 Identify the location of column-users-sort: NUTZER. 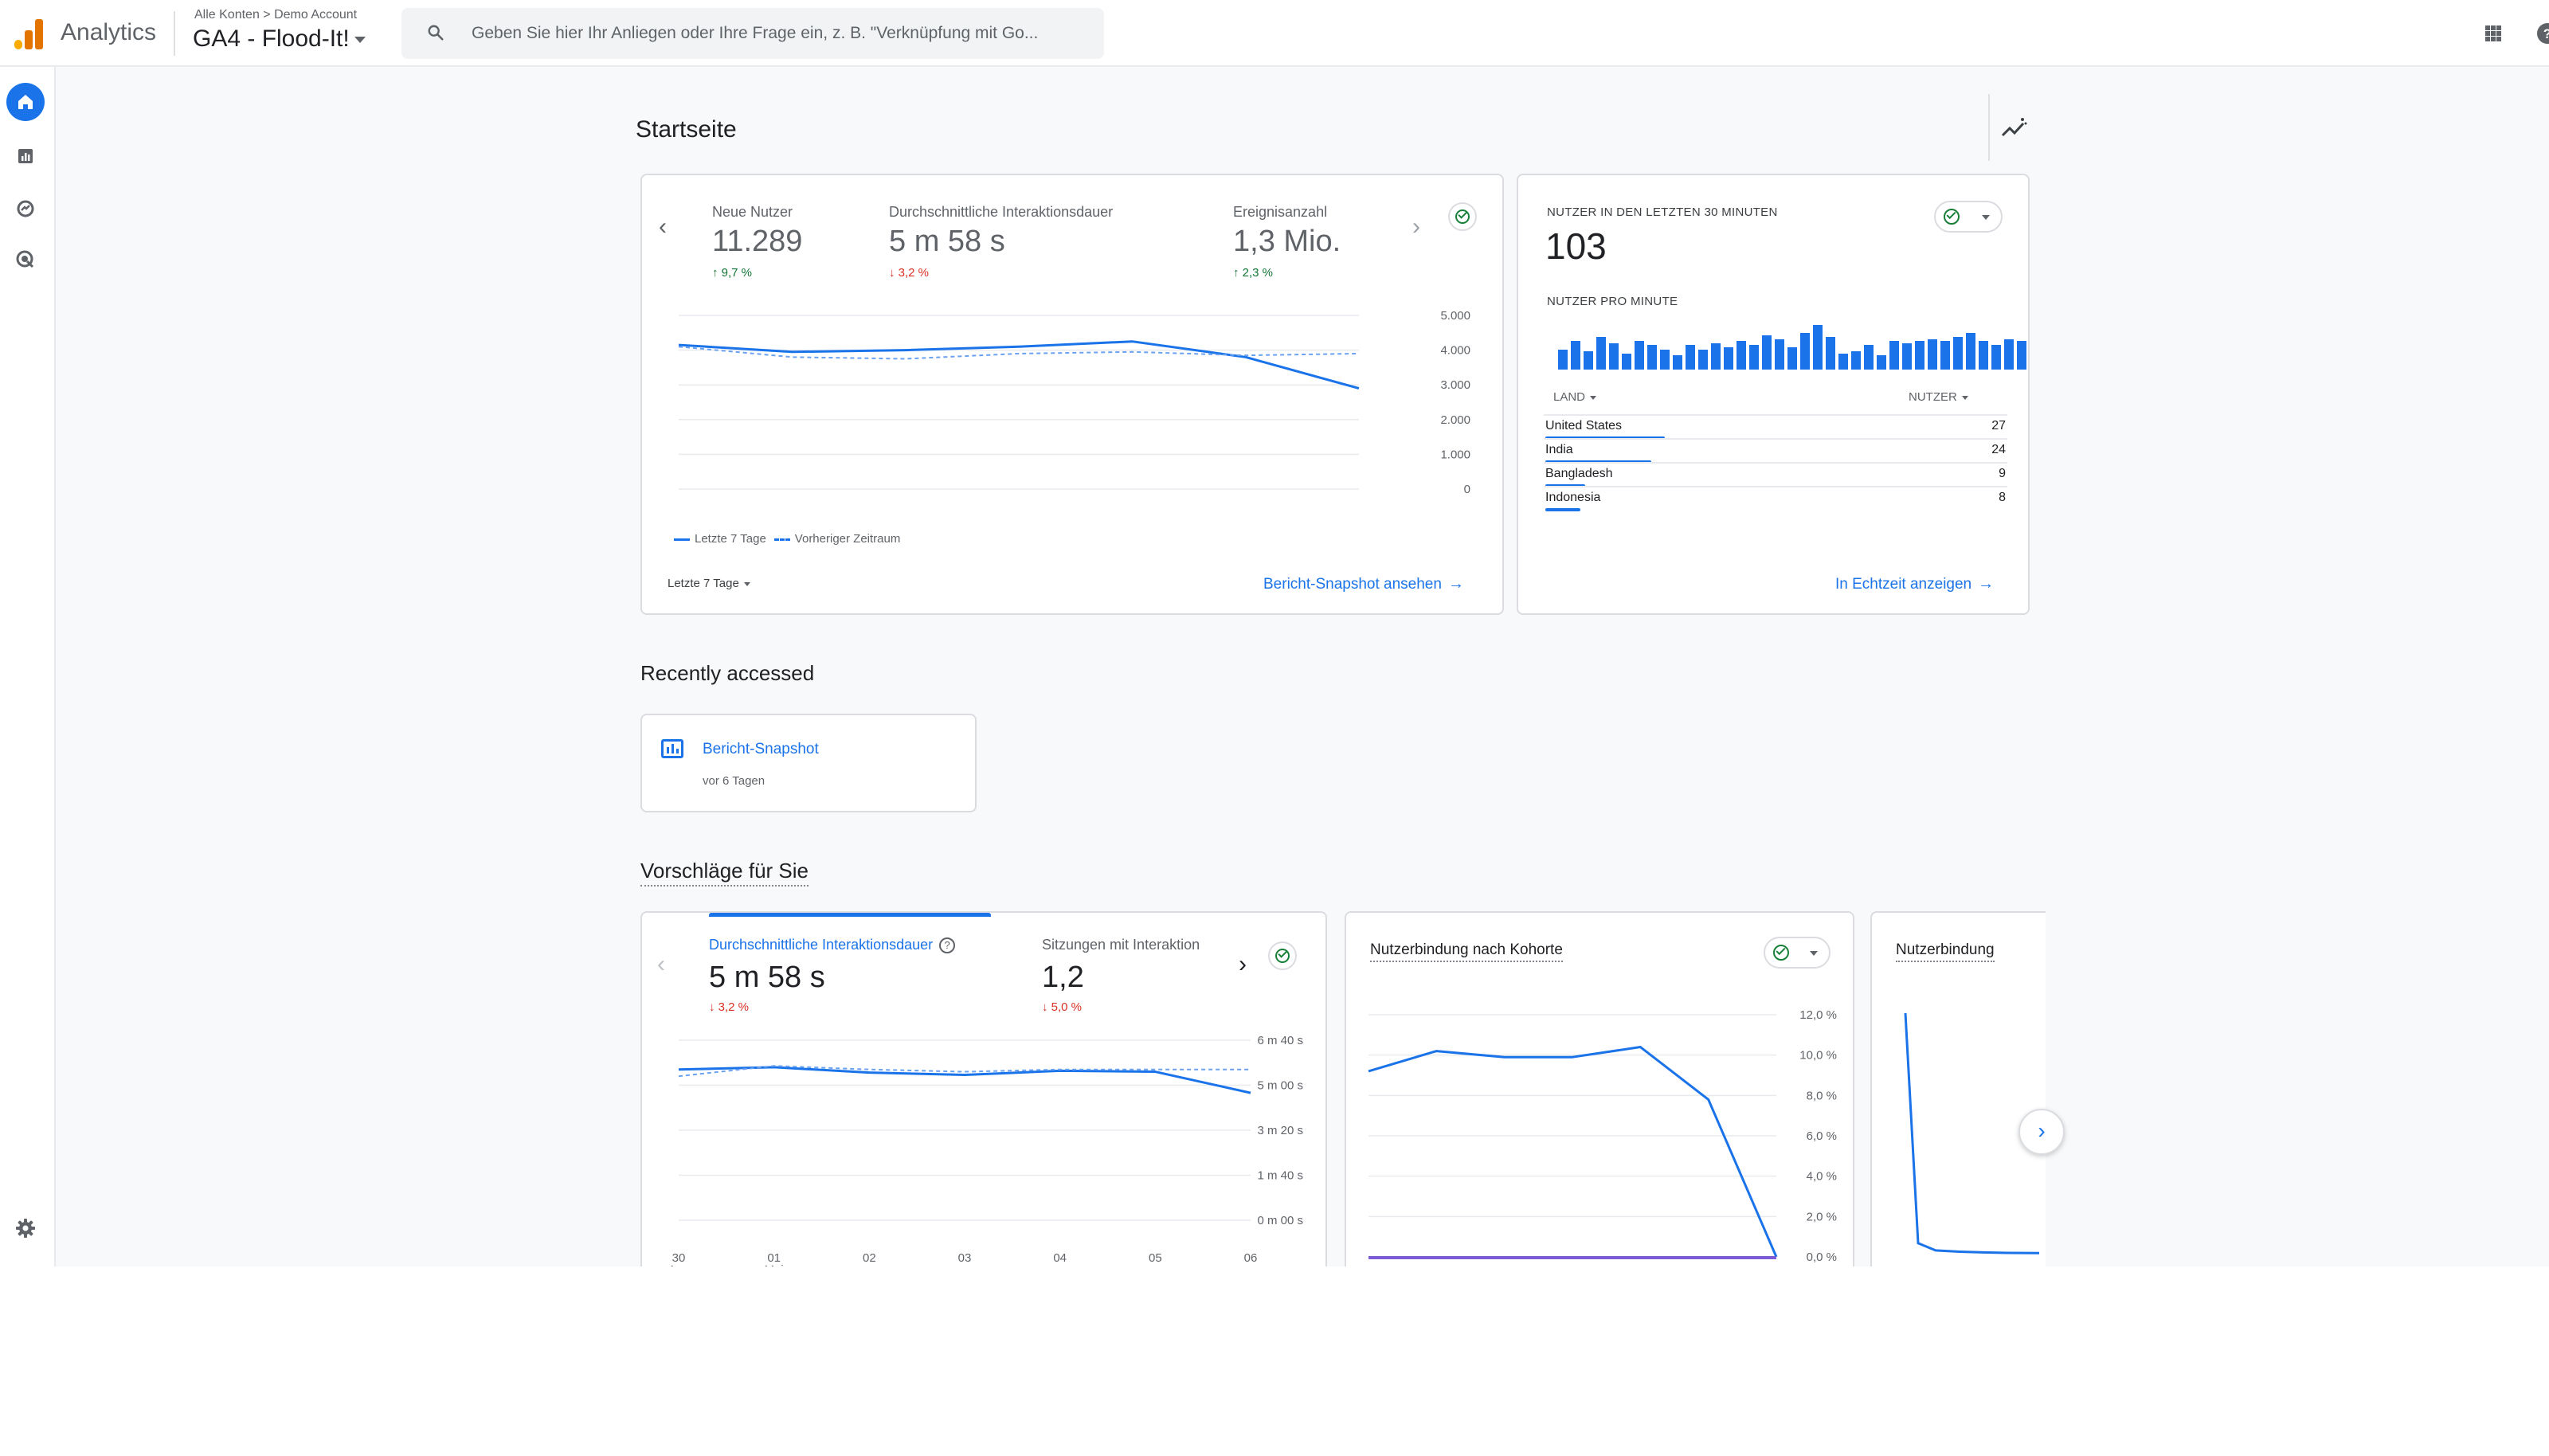
(1938, 397).